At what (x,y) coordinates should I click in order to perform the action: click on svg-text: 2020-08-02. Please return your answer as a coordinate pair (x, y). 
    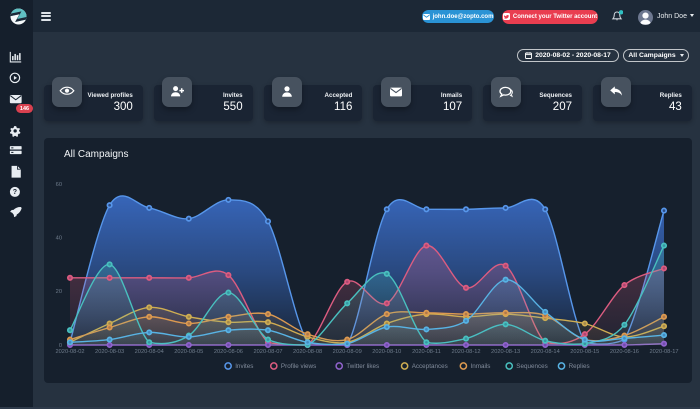
    Looking at the image, I should click on (69, 352).